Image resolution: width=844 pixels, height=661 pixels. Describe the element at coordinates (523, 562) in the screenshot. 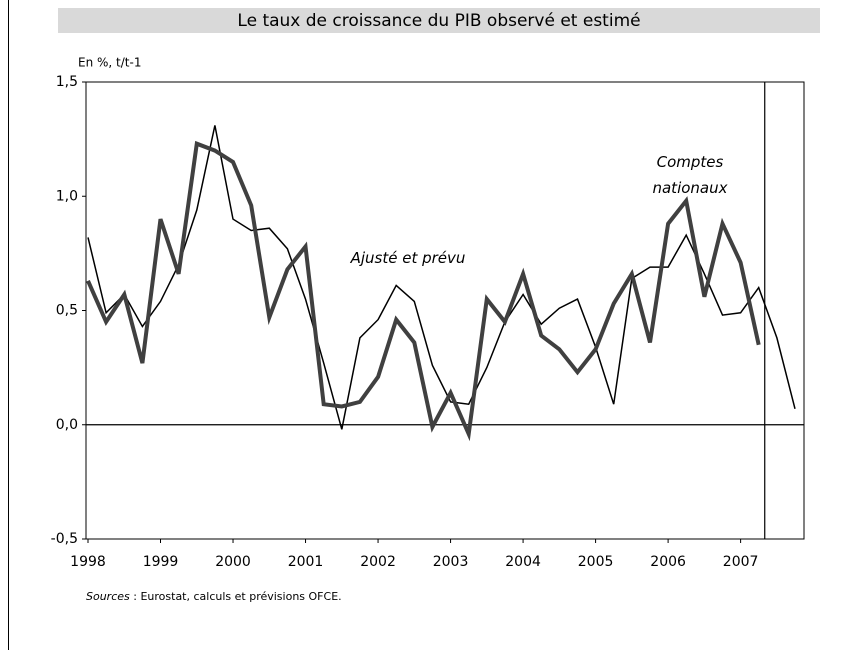

I see `x-tick-label: 2004` at that location.